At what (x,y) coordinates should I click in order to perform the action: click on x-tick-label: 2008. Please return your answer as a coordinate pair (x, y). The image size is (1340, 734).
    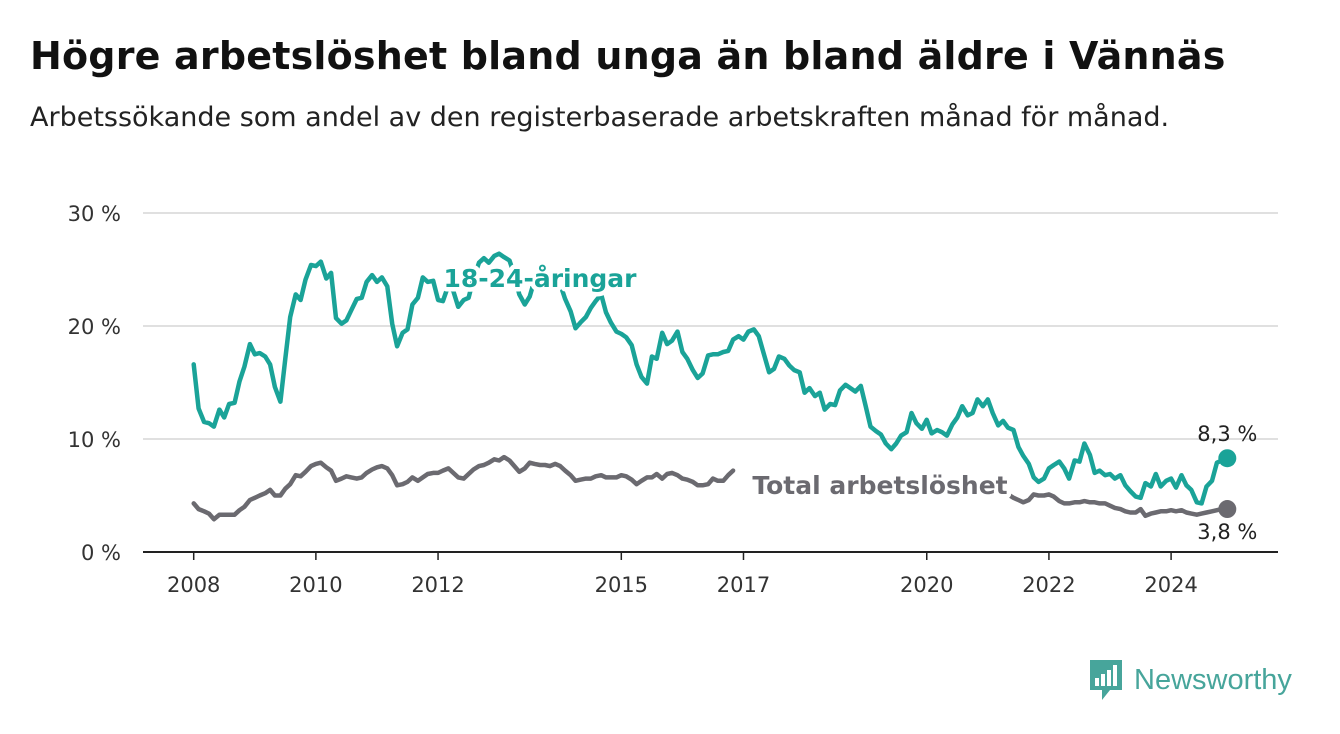
    Looking at the image, I should click on (193, 585).